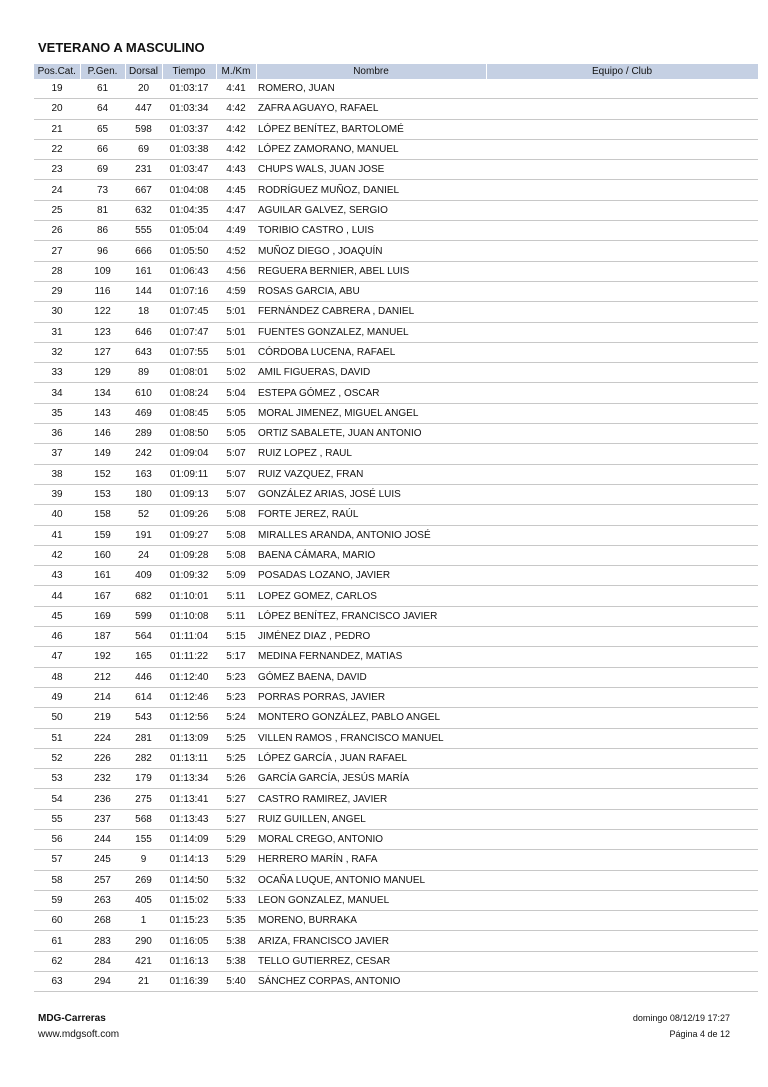 Image resolution: width=768 pixels, height=1087 pixels. What do you see at coordinates (189, 129) in the screenshot?
I see `cell-tiempo: 01:03:37` at bounding box center [189, 129].